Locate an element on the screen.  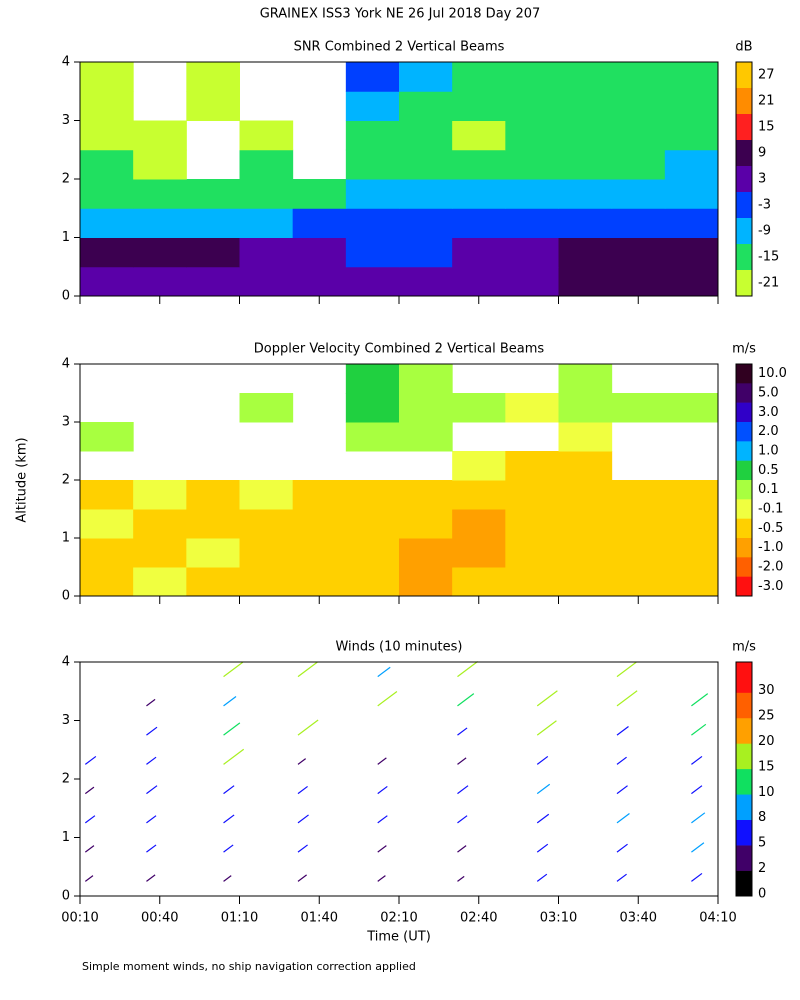
colorbar-label: 5 is located at coordinates (762, 843).